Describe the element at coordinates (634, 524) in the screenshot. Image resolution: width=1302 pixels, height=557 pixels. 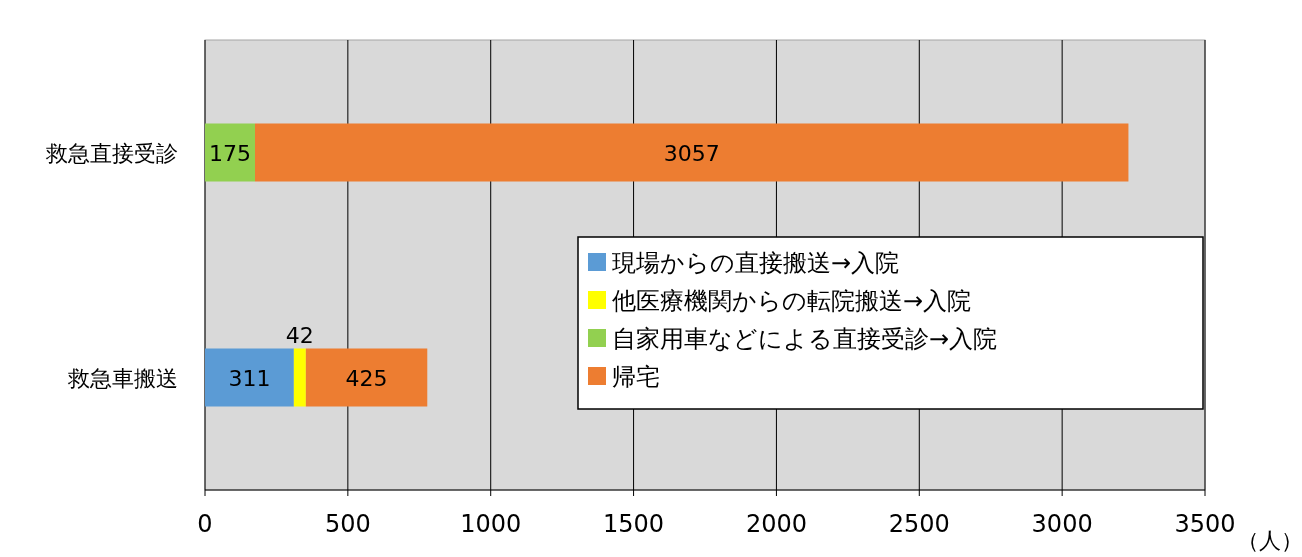
I see `x-tick-label: 1500` at that location.